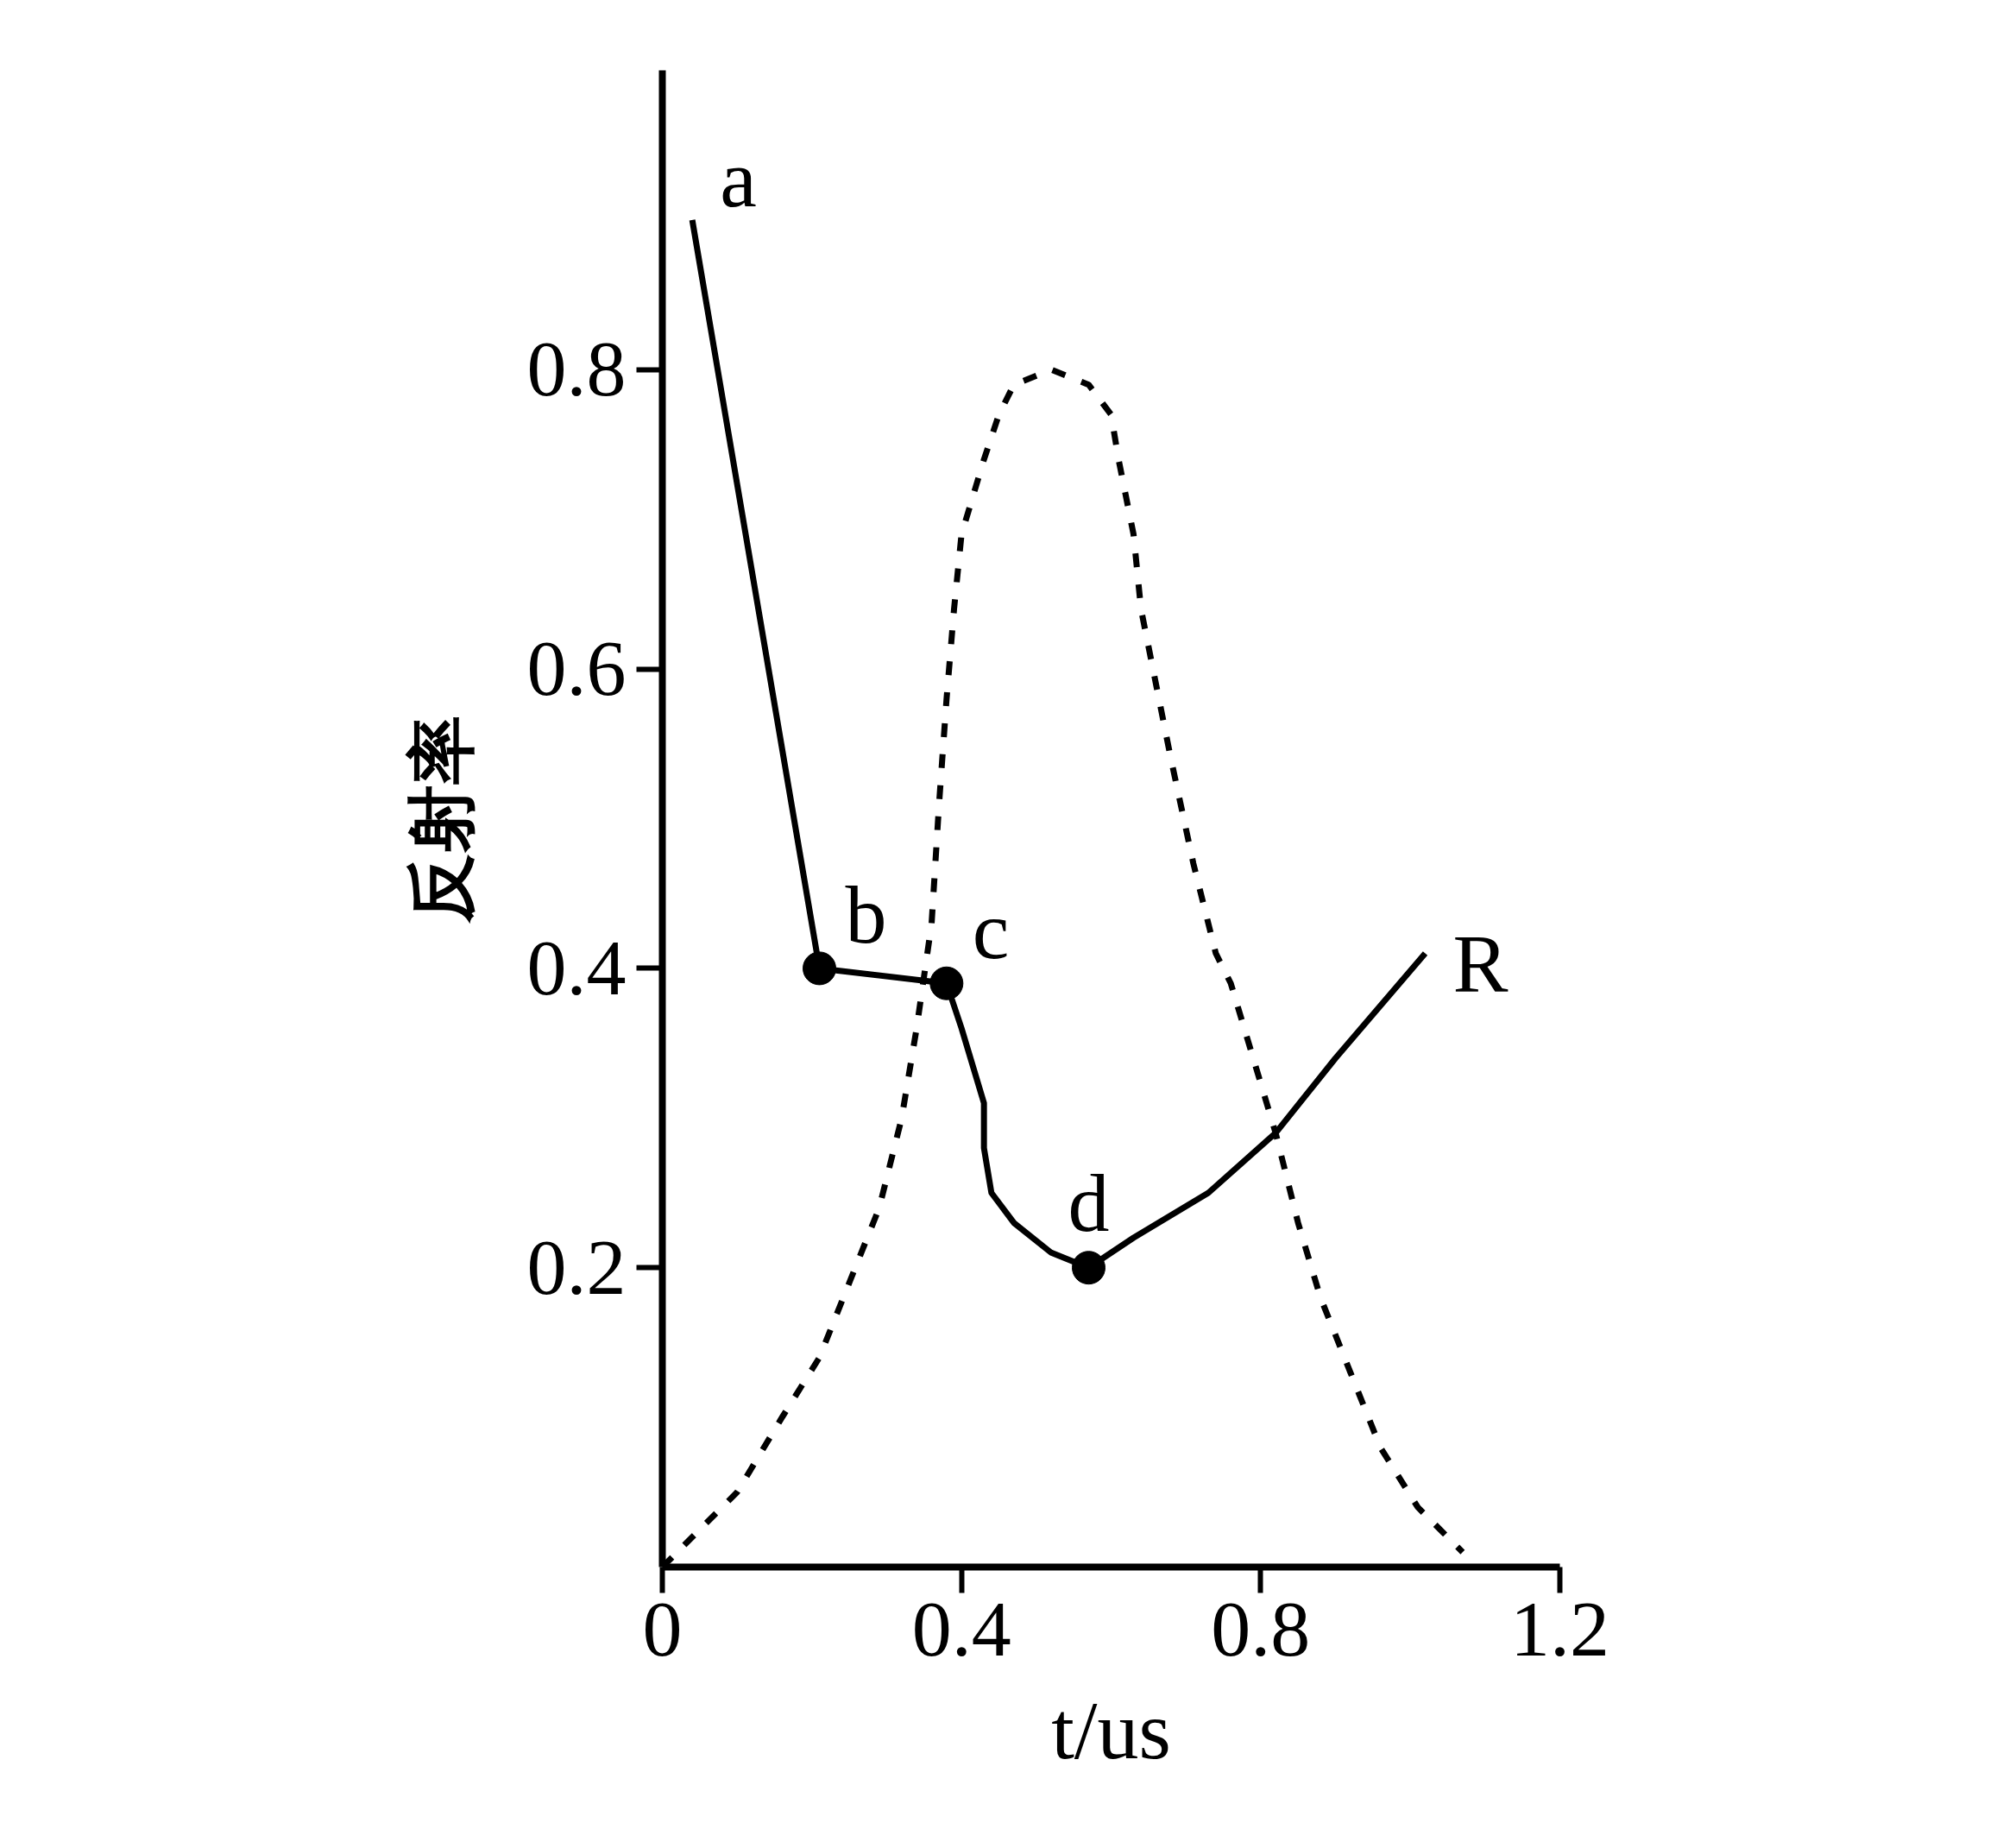 The height and width of the screenshot is (1848, 2003). Describe the element at coordinates (576, 1266) in the screenshot. I see `y-tick-label: 0.2` at that location.